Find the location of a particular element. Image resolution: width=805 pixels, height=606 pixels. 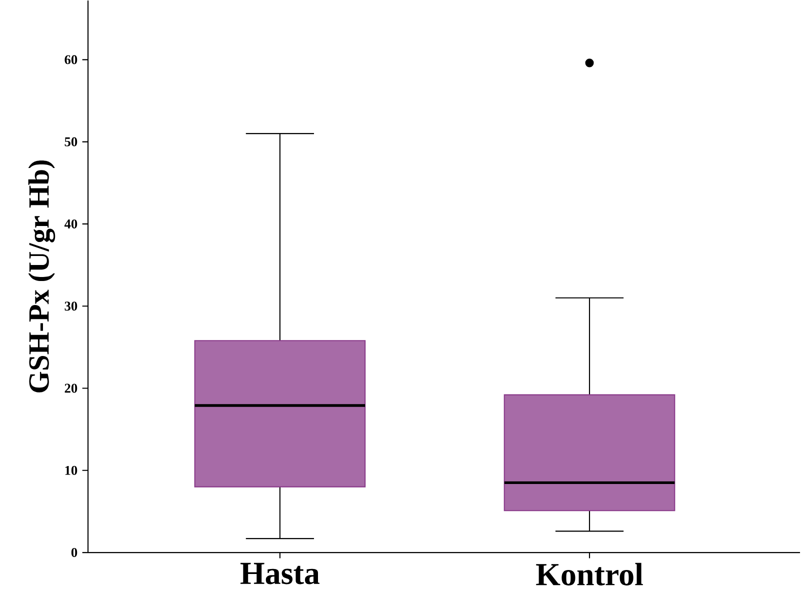

y-tick-label: 0 is located at coordinates (74, 553).